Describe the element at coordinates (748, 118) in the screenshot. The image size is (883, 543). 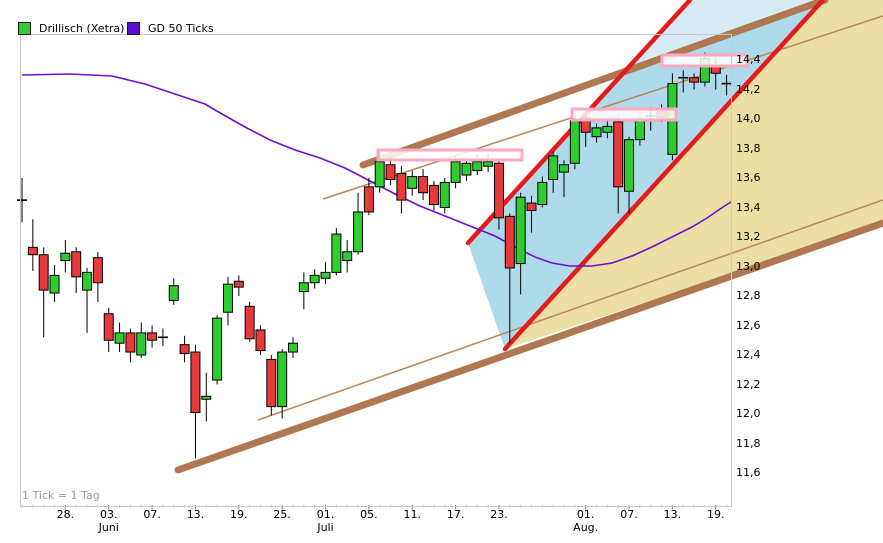
I see `y-tick-label: 14,0` at that location.